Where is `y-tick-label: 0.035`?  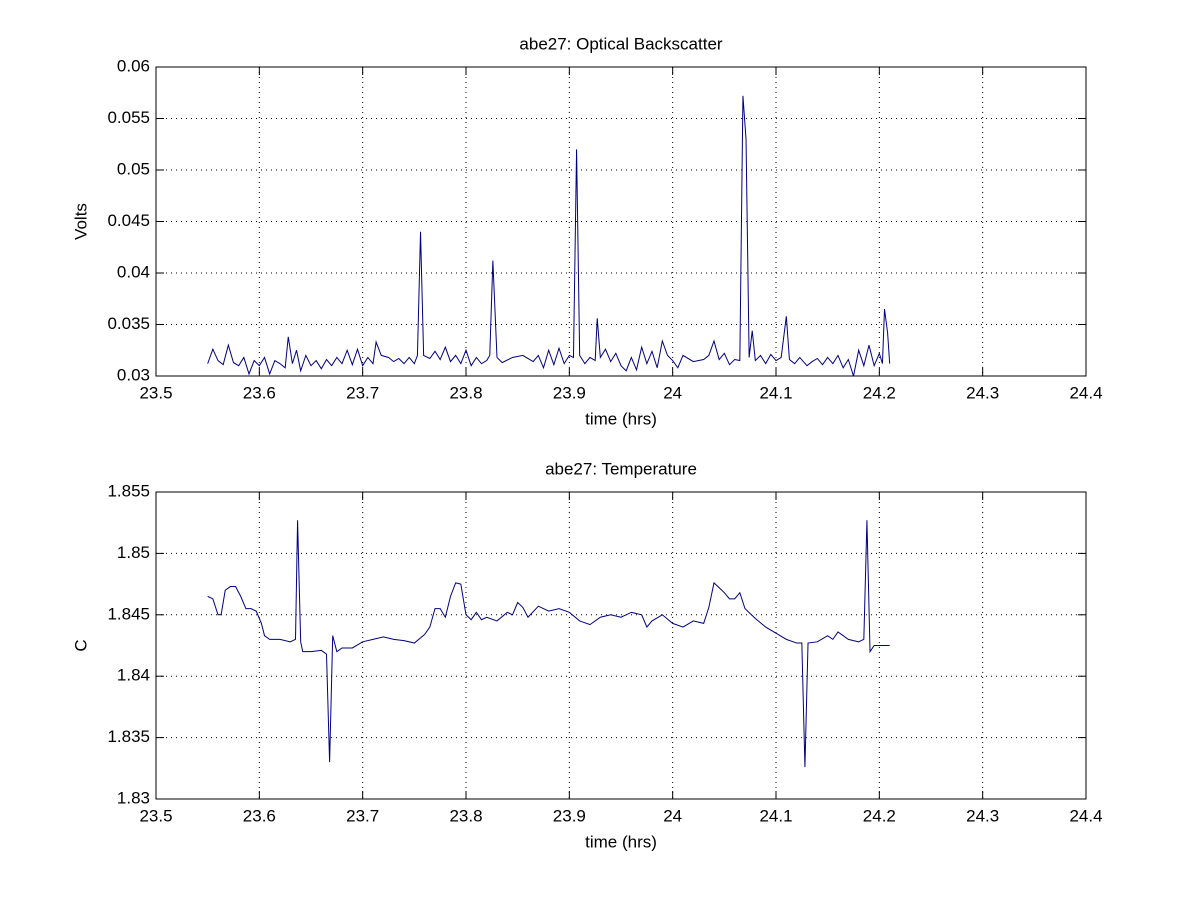
y-tick-label: 0.035 is located at coordinates (128, 323).